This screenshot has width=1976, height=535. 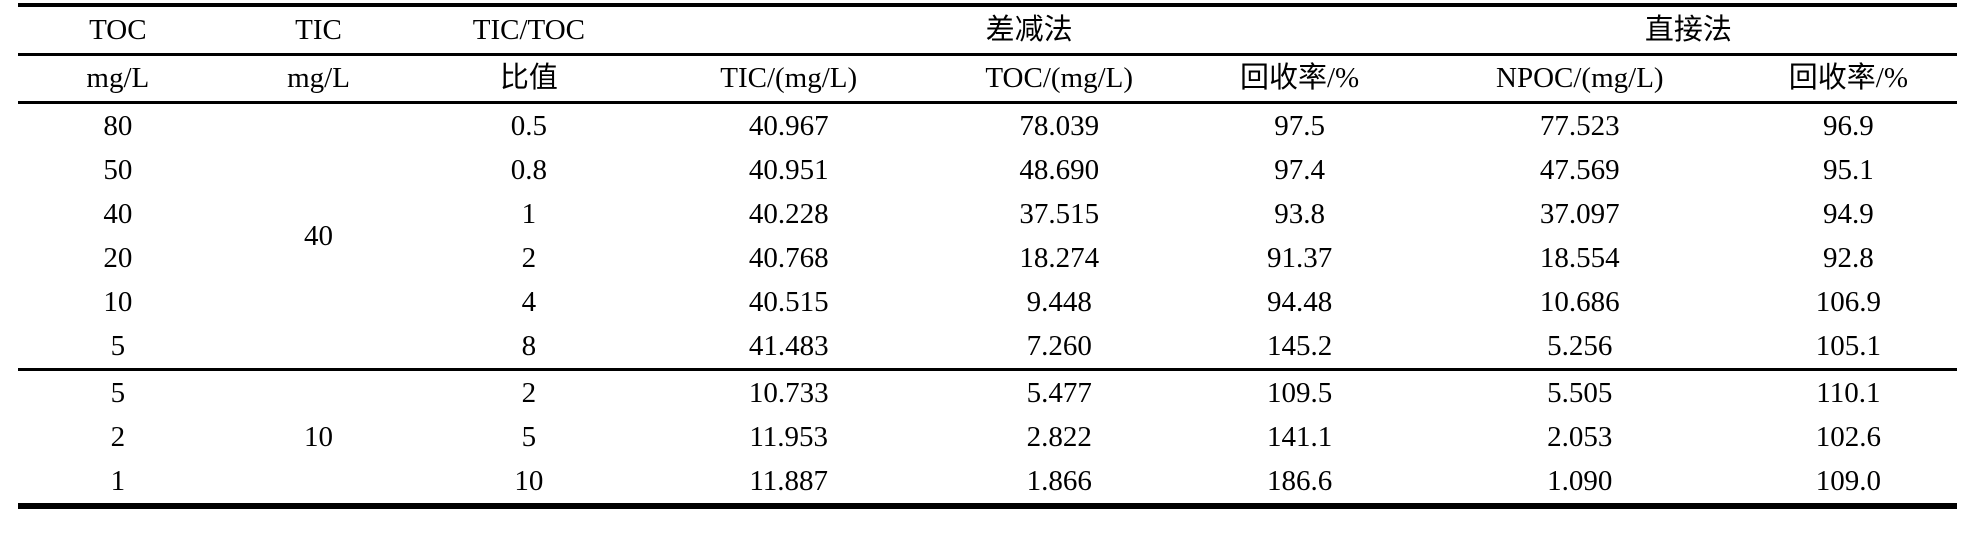 What do you see at coordinates (1580, 480) in the screenshot?
I see `cell-npoc-direct: 1.090` at bounding box center [1580, 480].